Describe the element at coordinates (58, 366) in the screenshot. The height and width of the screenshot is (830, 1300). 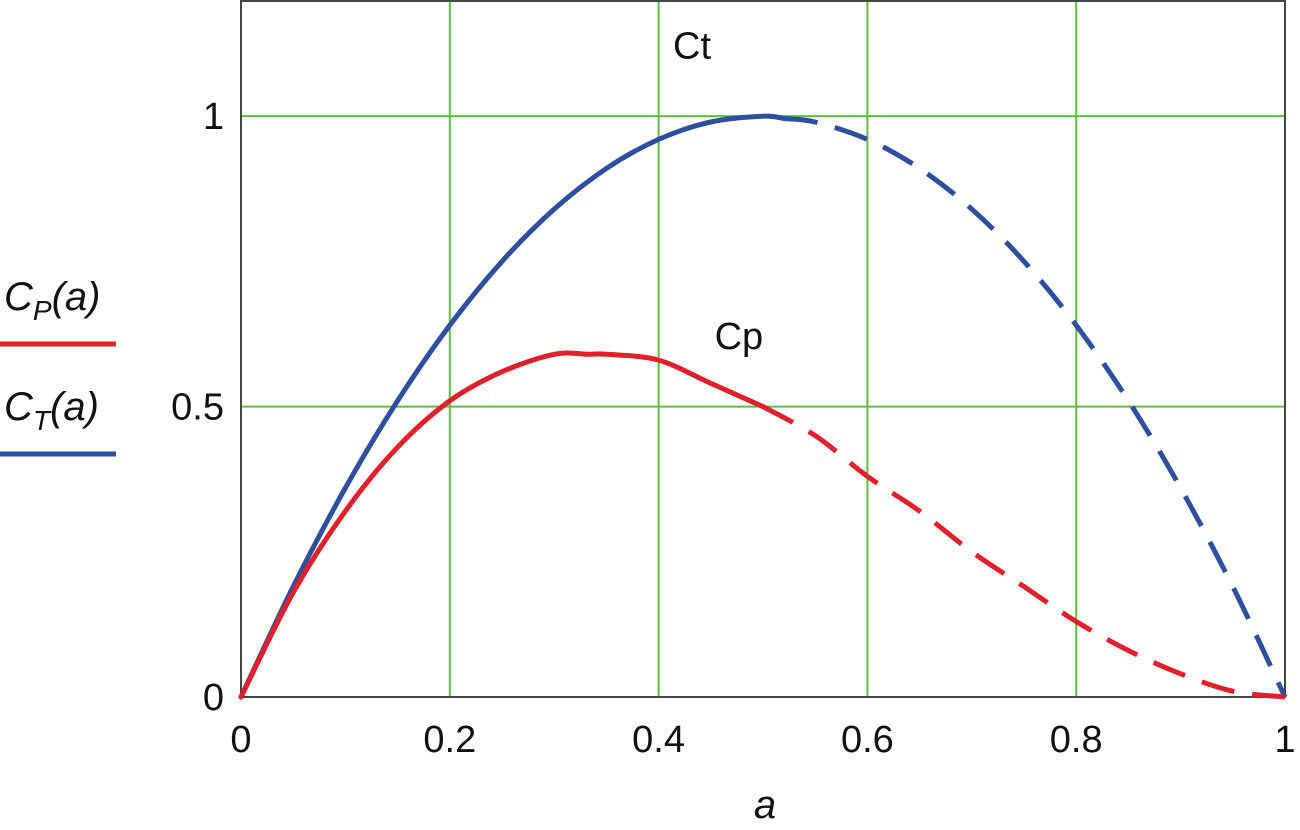
I see `legend: CP(a) CT(a)` at that location.